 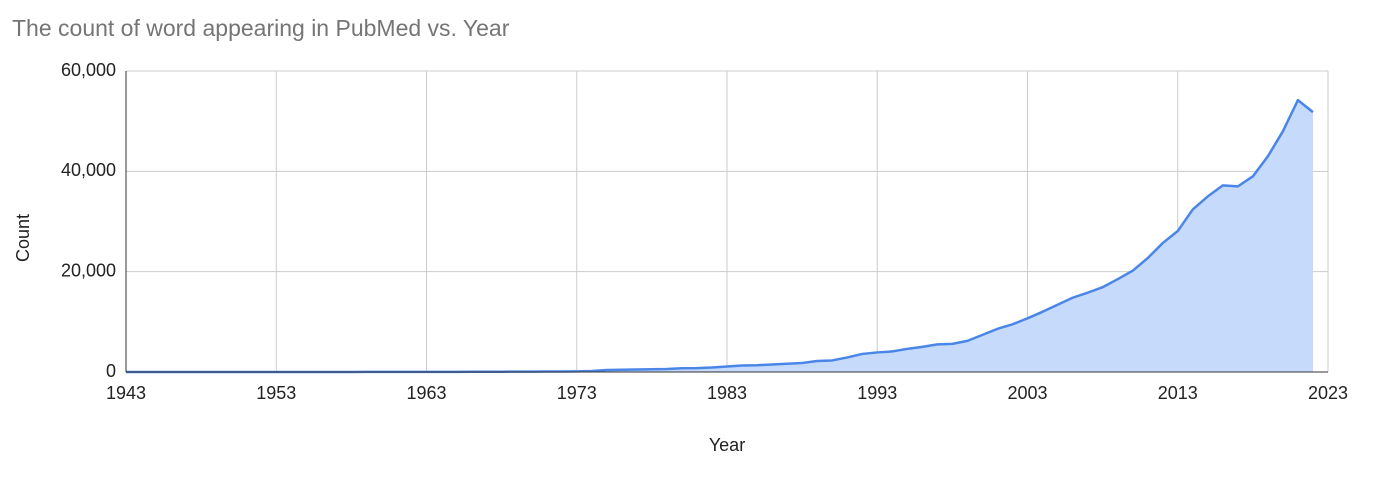 What do you see at coordinates (276, 393) in the screenshot?
I see `x-tick-label: 1953` at bounding box center [276, 393].